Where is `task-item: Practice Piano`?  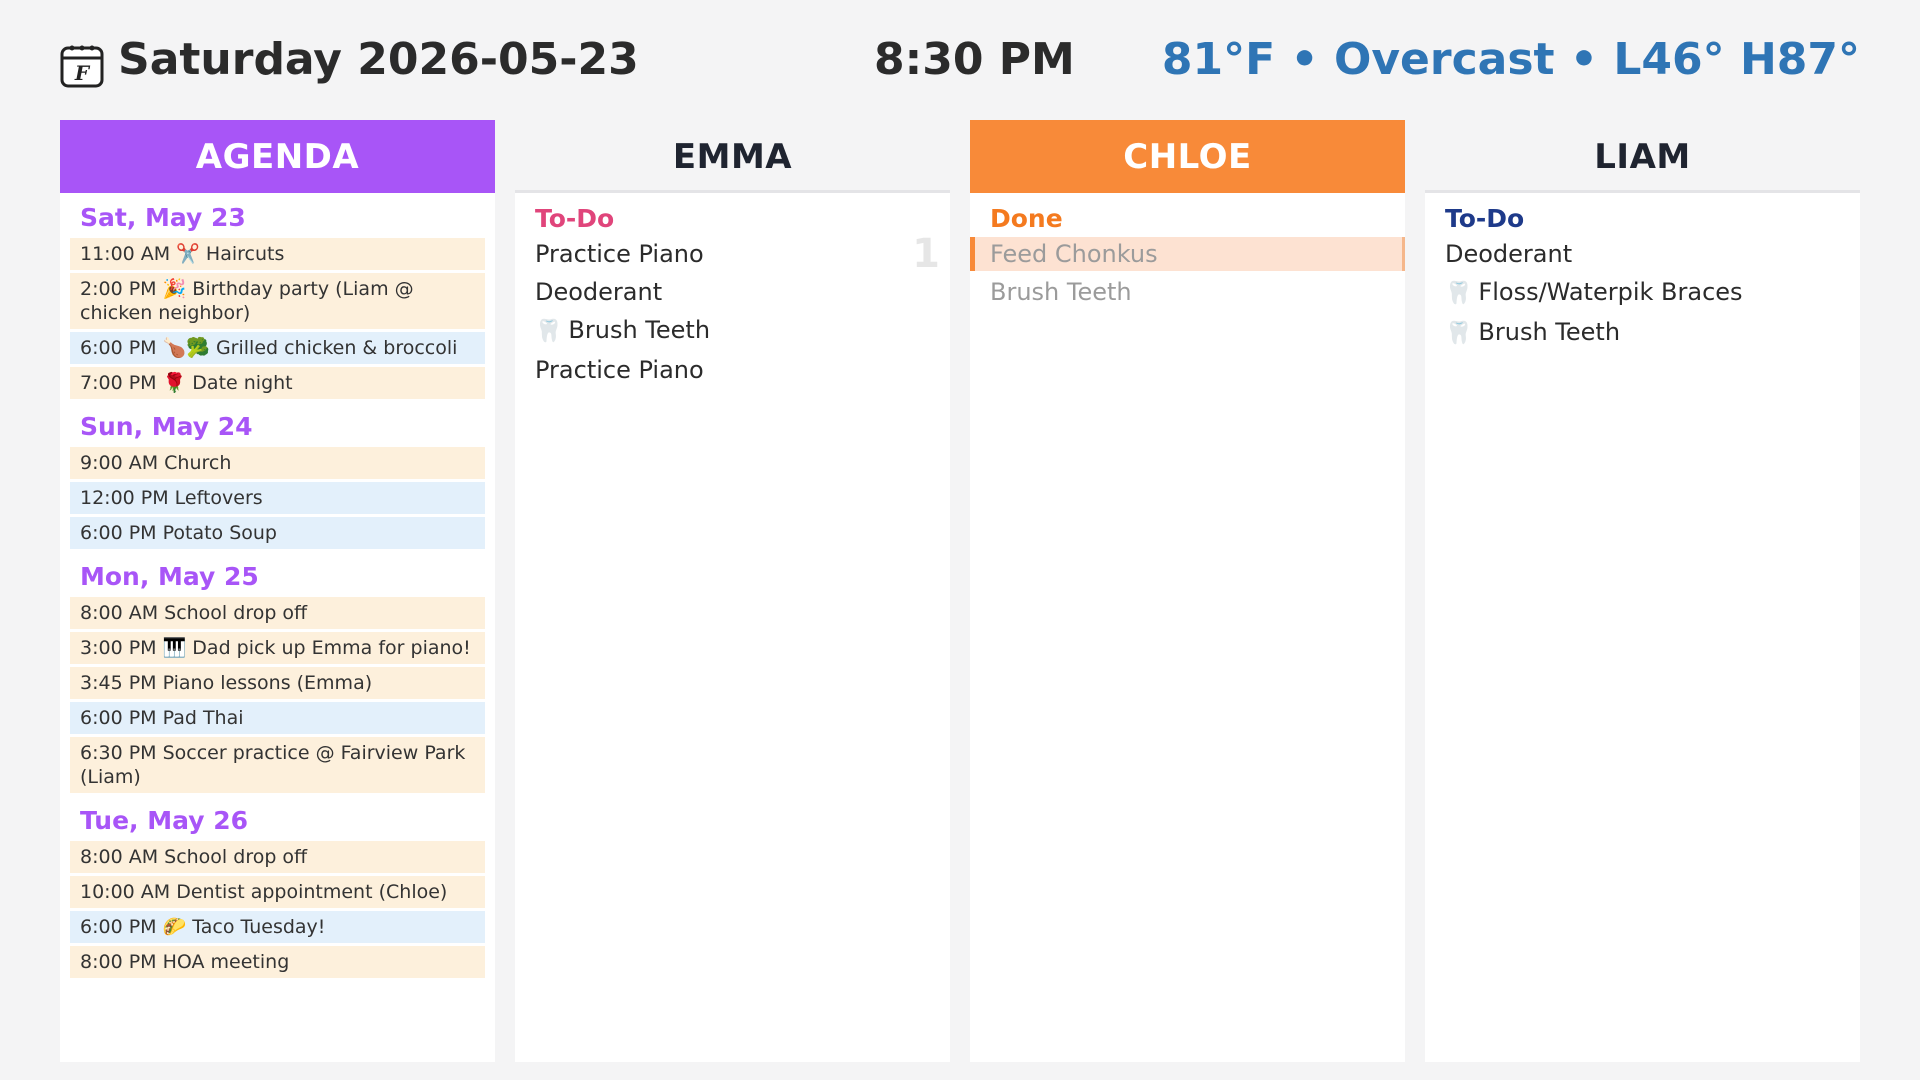
task-item: Practice Piano is located at coordinates (732, 370).